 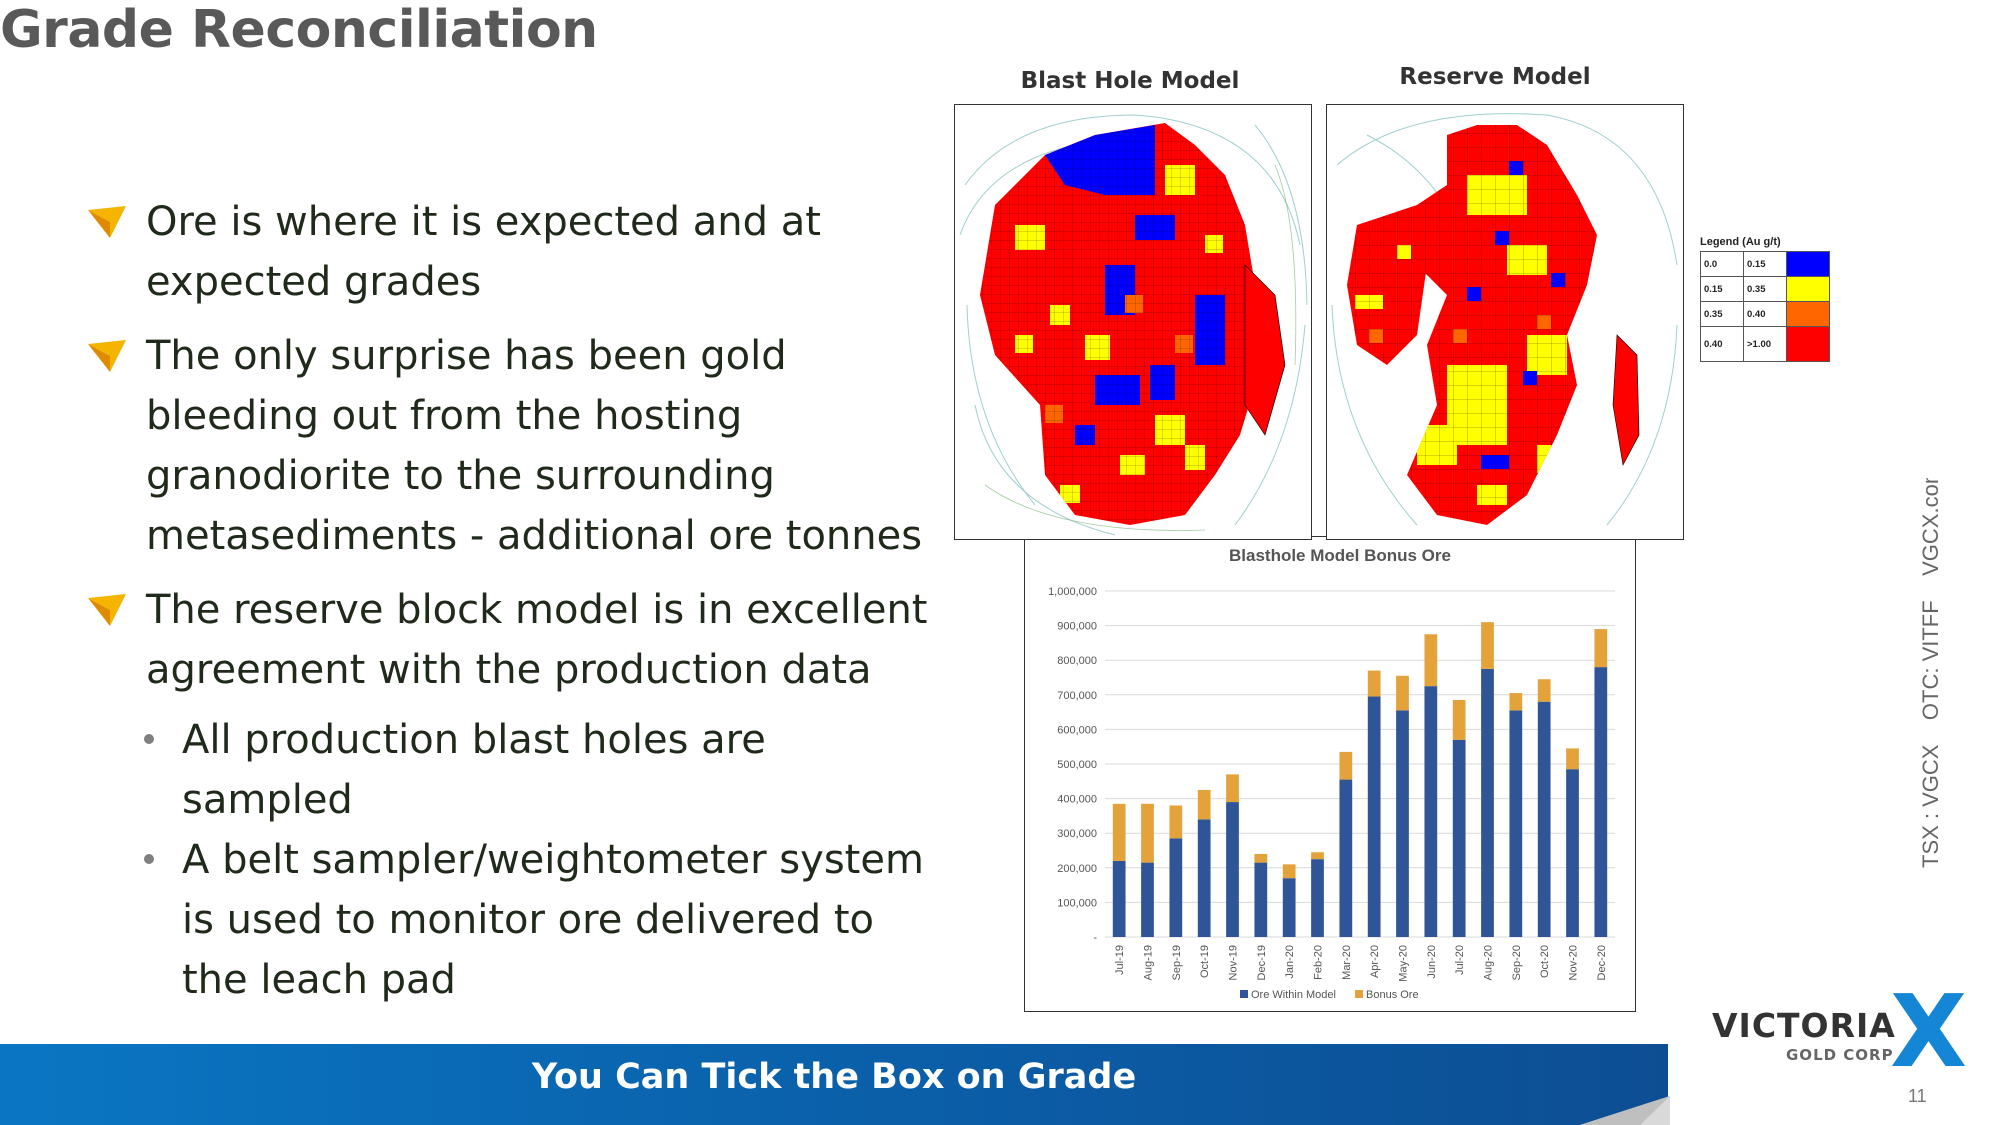 What do you see at coordinates (1740, 242) in the screenshot?
I see `legend-title: Legend (Au g/t)` at bounding box center [1740, 242].